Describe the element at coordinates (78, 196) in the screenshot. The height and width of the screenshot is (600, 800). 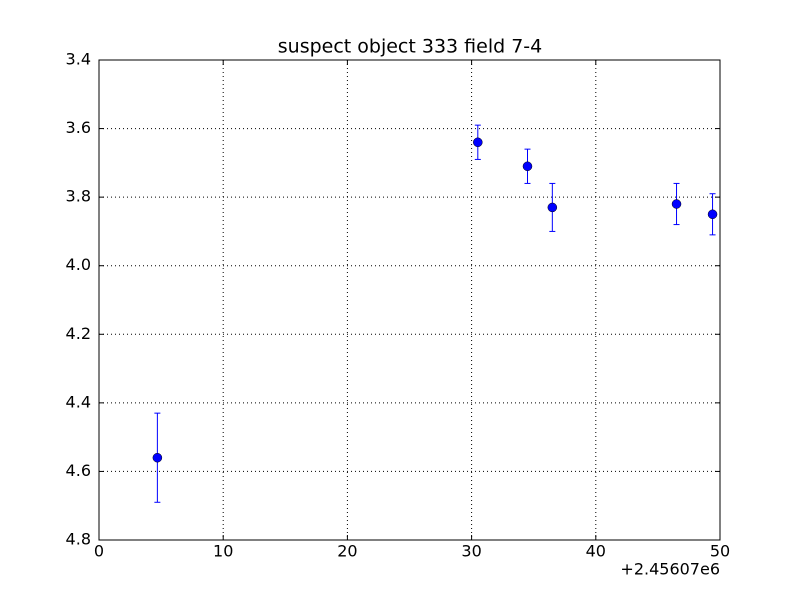
I see `y-tick-label: 3.8` at that location.